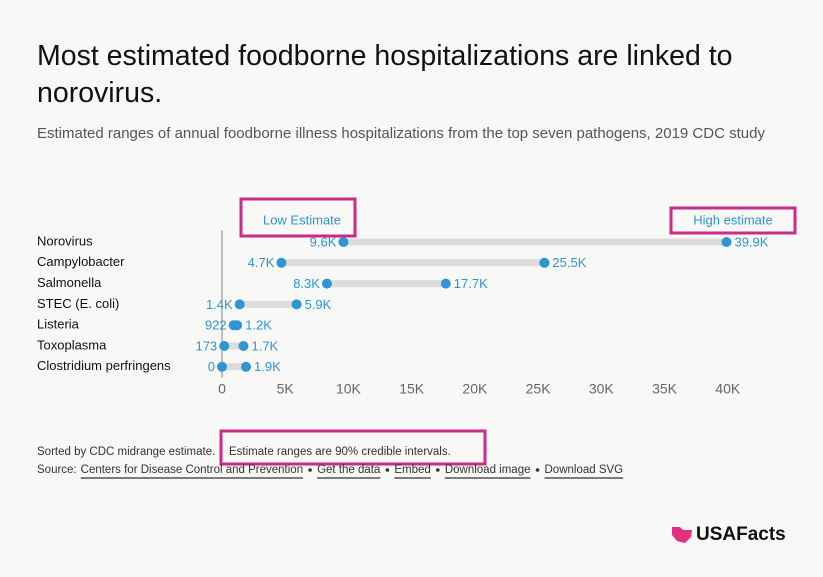 The height and width of the screenshot is (577, 823). What do you see at coordinates (219, 304) in the screenshot?
I see `value-label: 1.4K` at bounding box center [219, 304].